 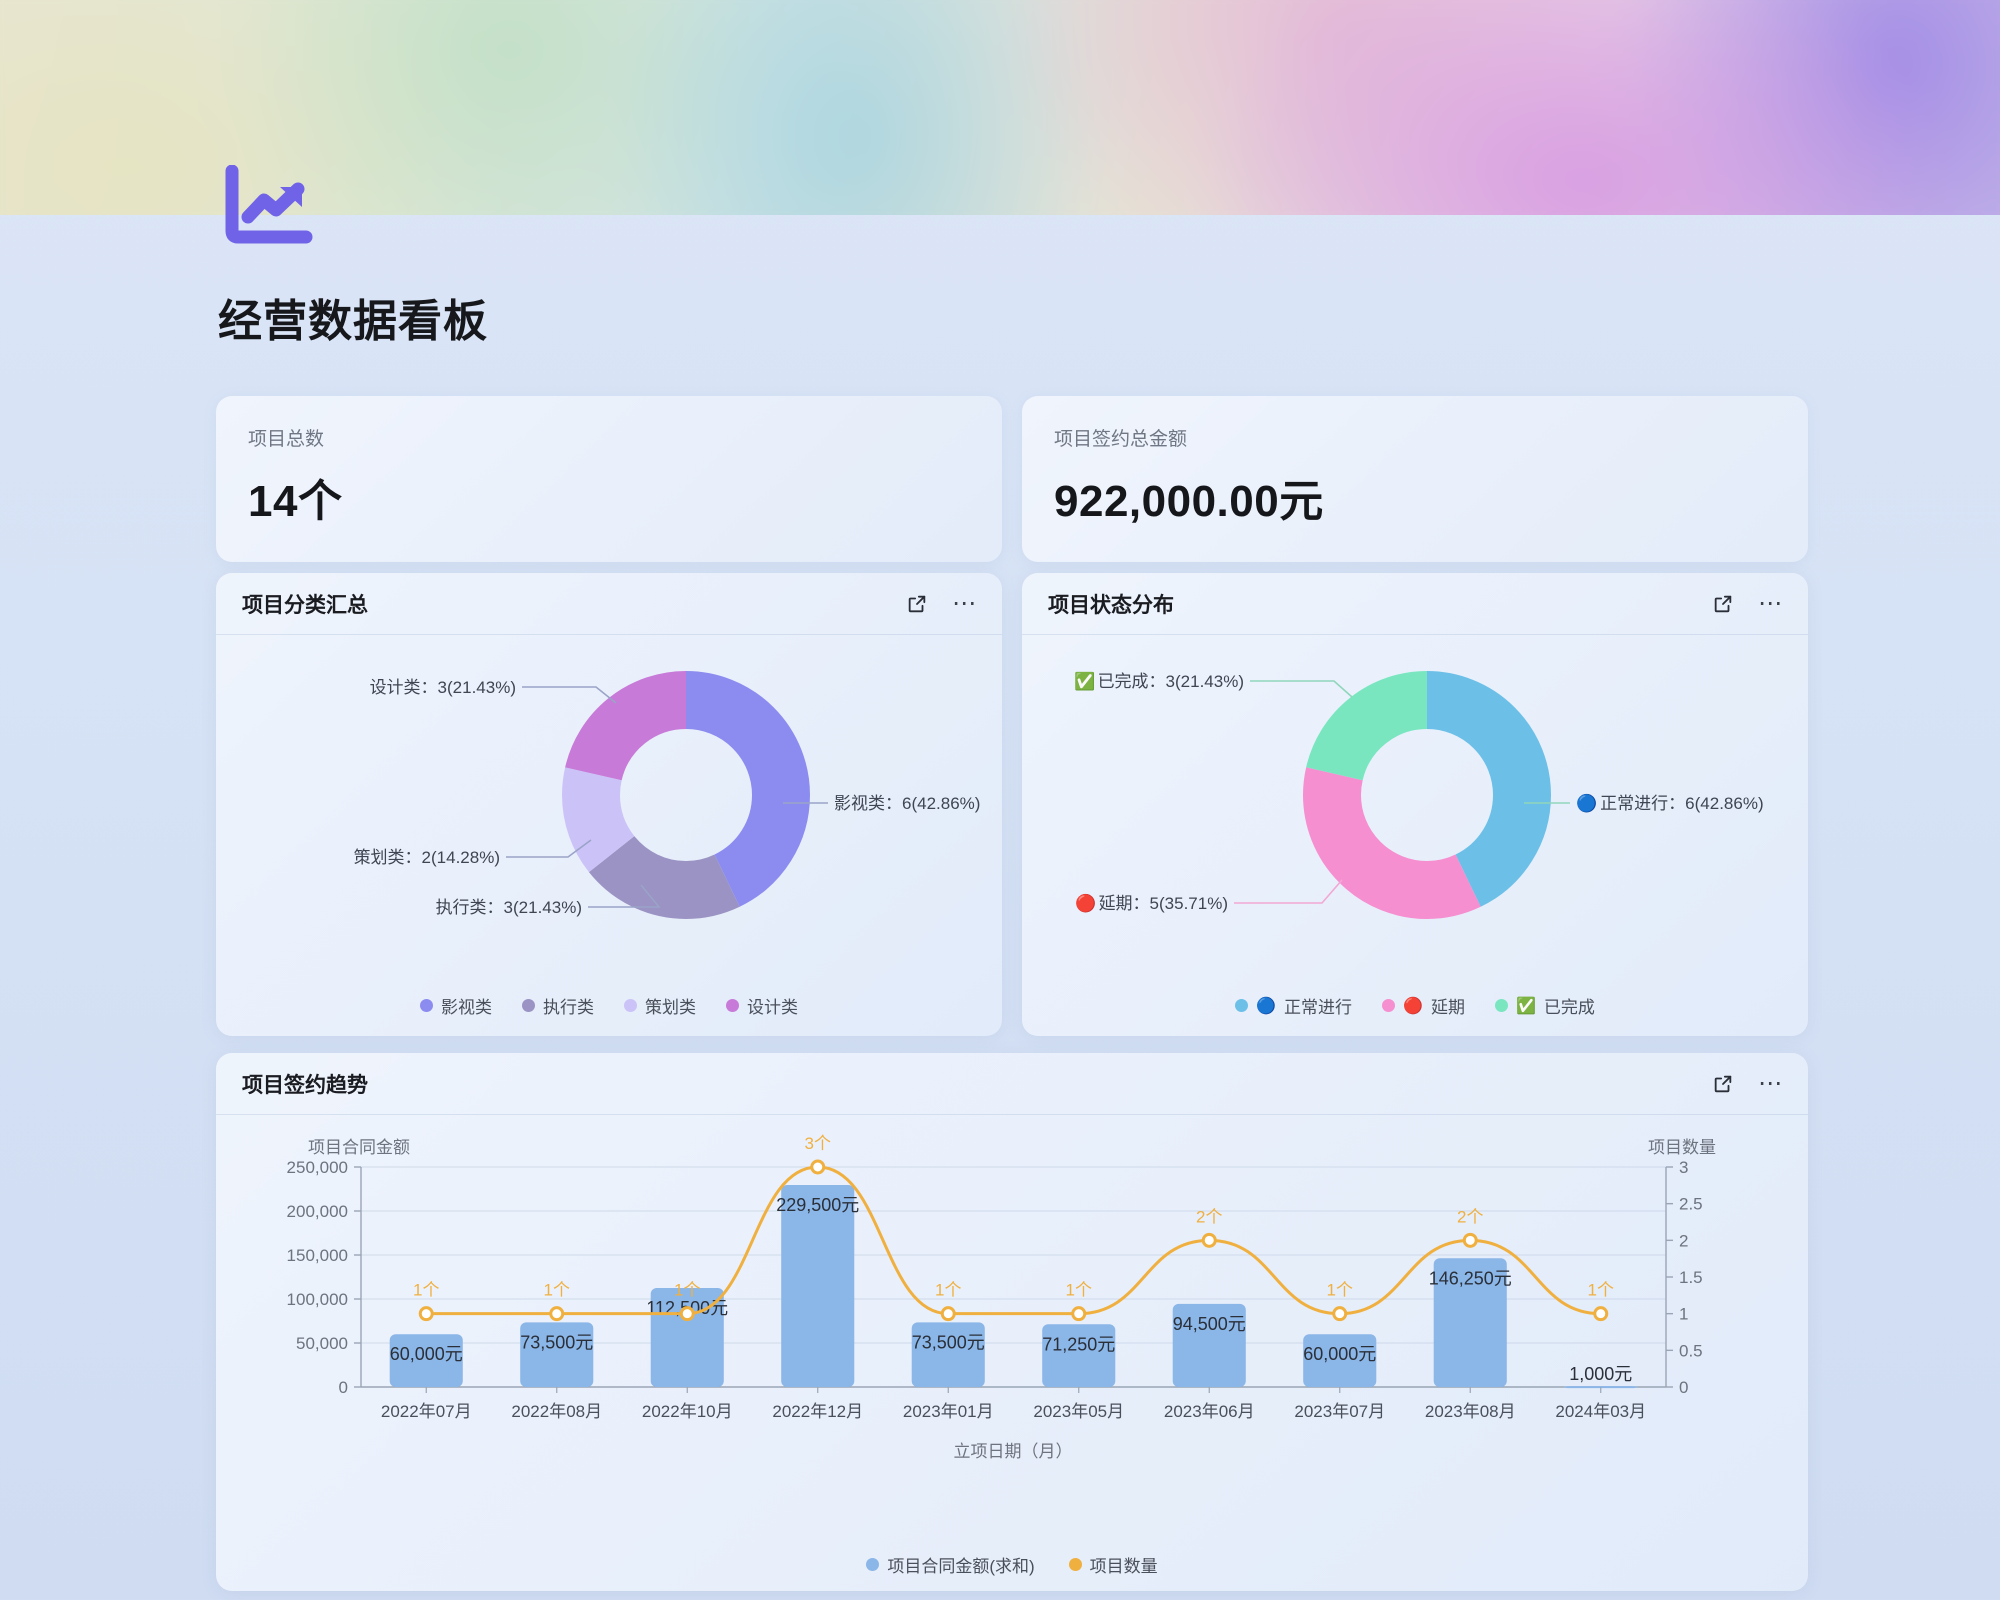 I want to click on legend-item: 影视类, so click(x=456, y=1005).